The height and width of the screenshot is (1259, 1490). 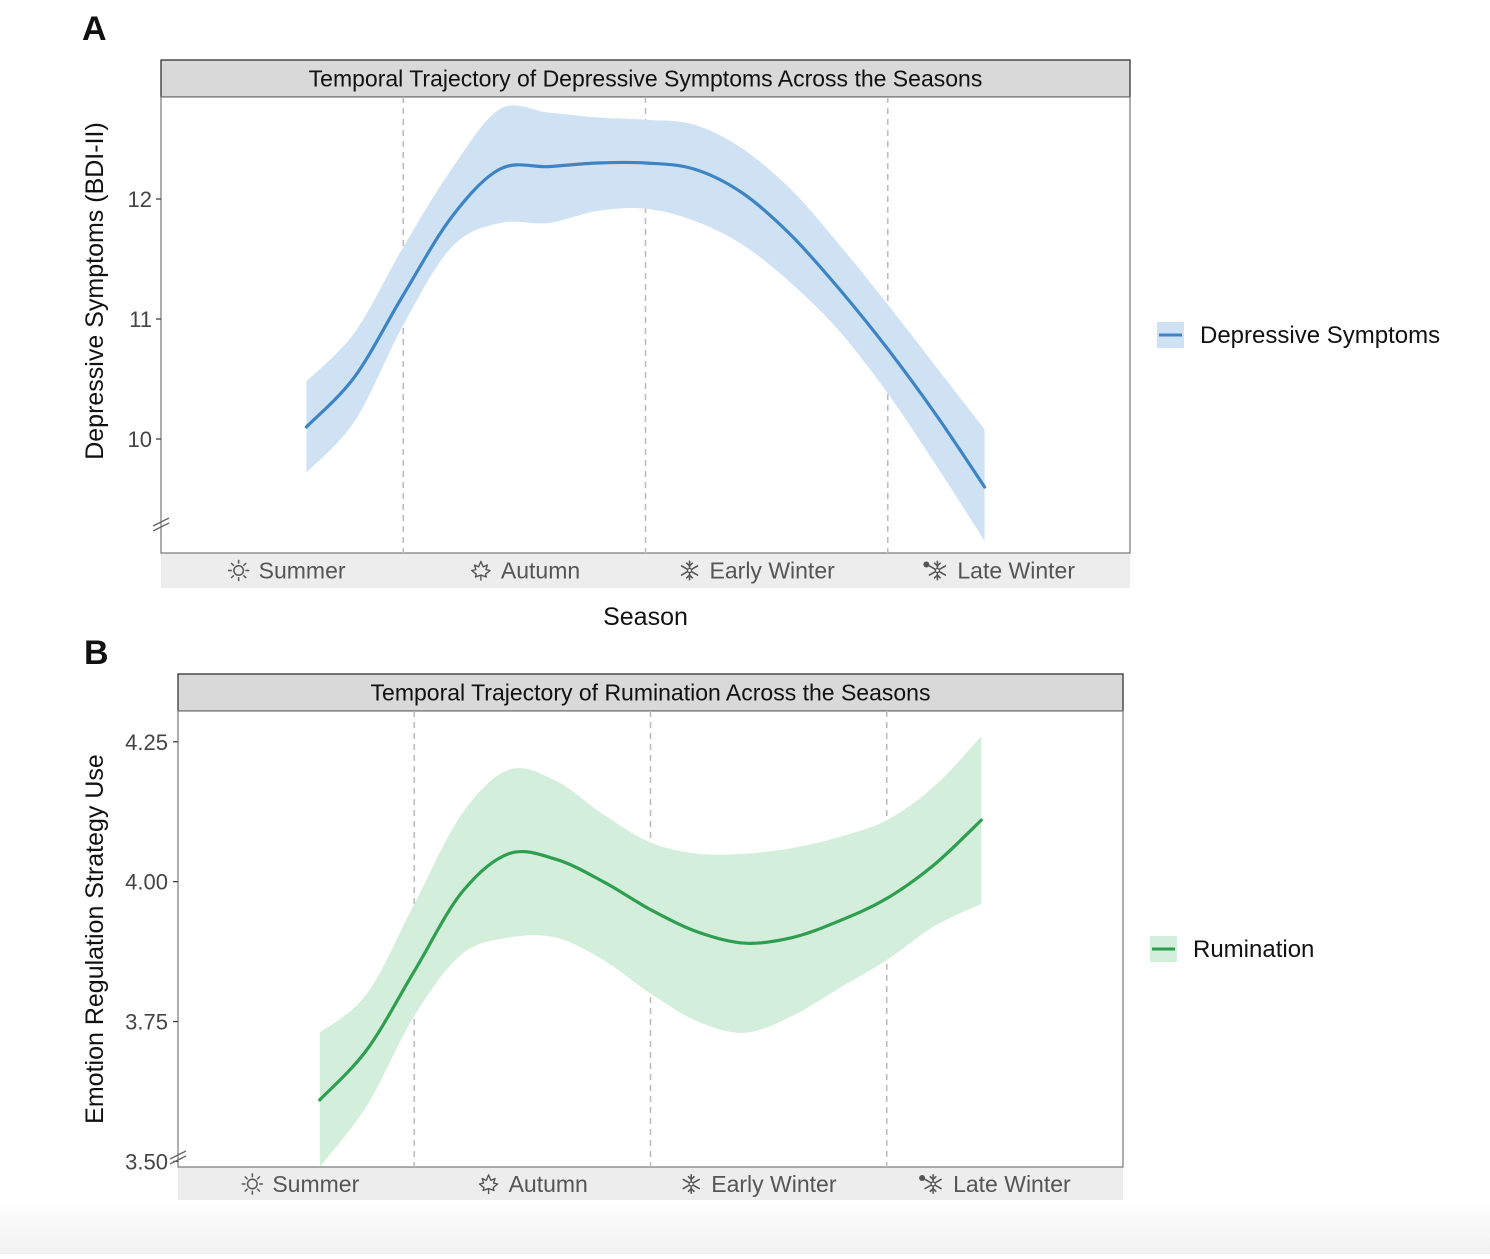 I want to click on title-strip, so click(x=645, y=78).